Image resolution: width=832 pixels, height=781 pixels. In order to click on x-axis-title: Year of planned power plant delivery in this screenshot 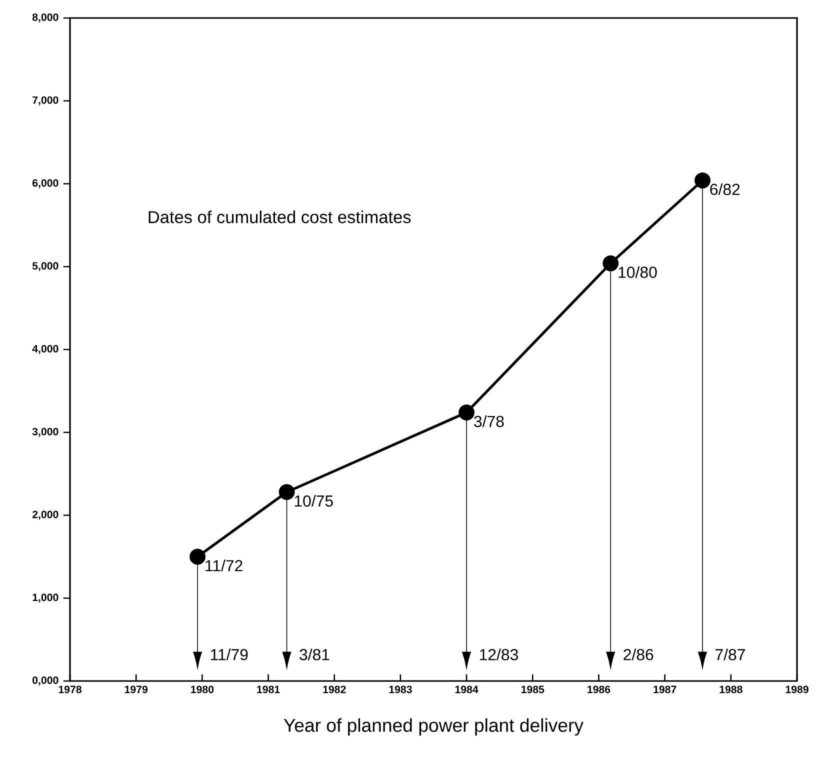, I will do `click(434, 727)`.